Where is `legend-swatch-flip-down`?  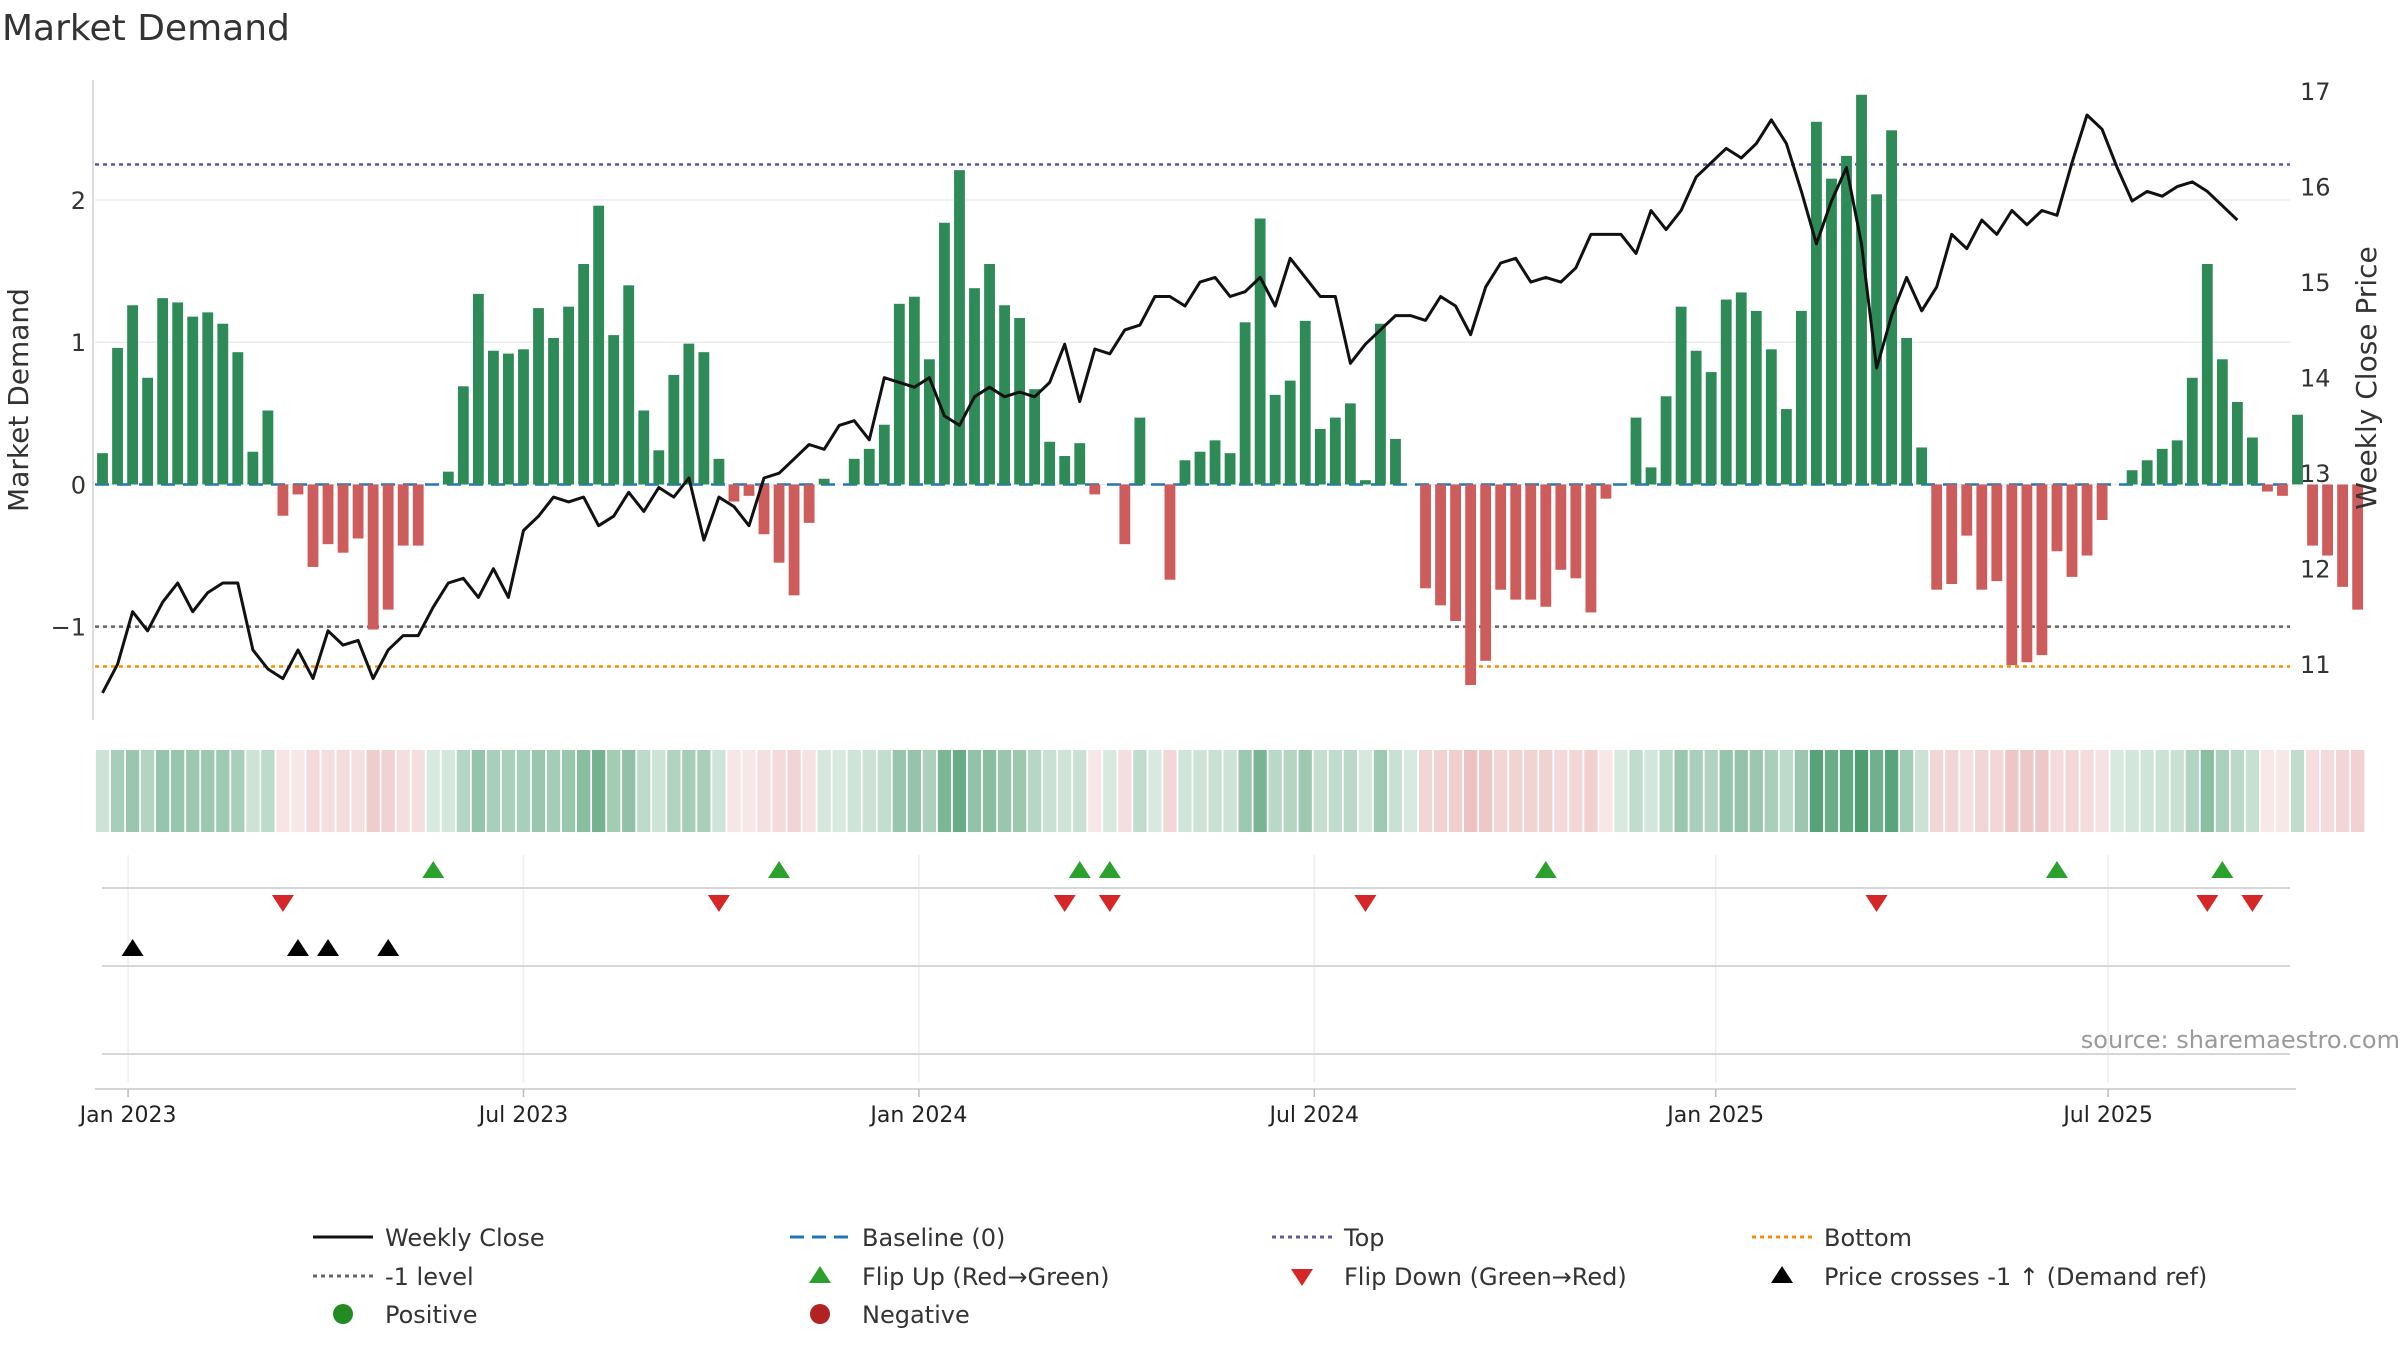
legend-swatch-flip-down is located at coordinates (1302, 1277).